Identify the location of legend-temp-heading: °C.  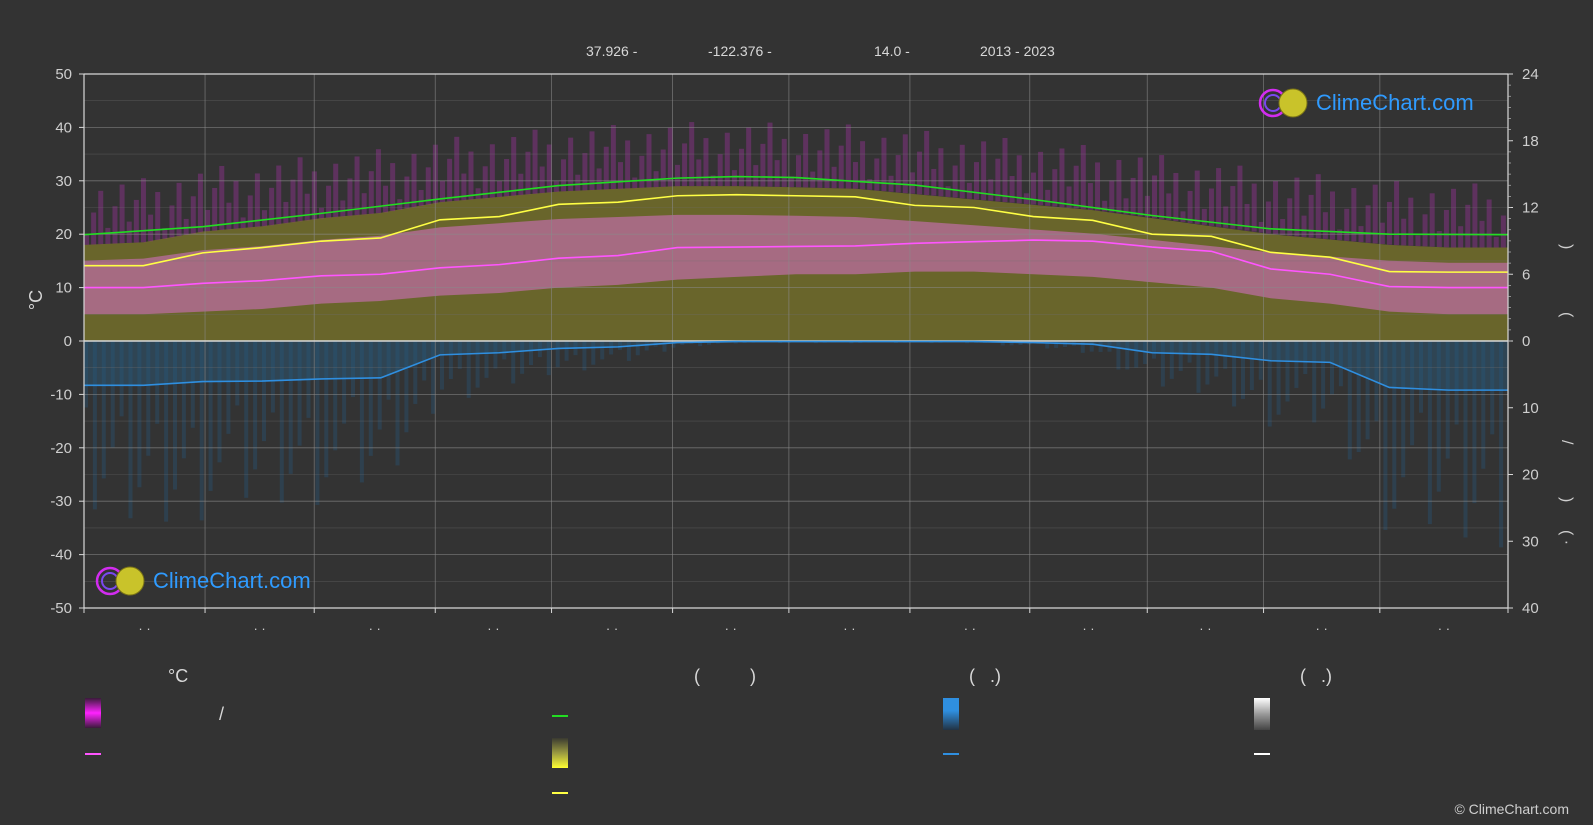
(178, 676).